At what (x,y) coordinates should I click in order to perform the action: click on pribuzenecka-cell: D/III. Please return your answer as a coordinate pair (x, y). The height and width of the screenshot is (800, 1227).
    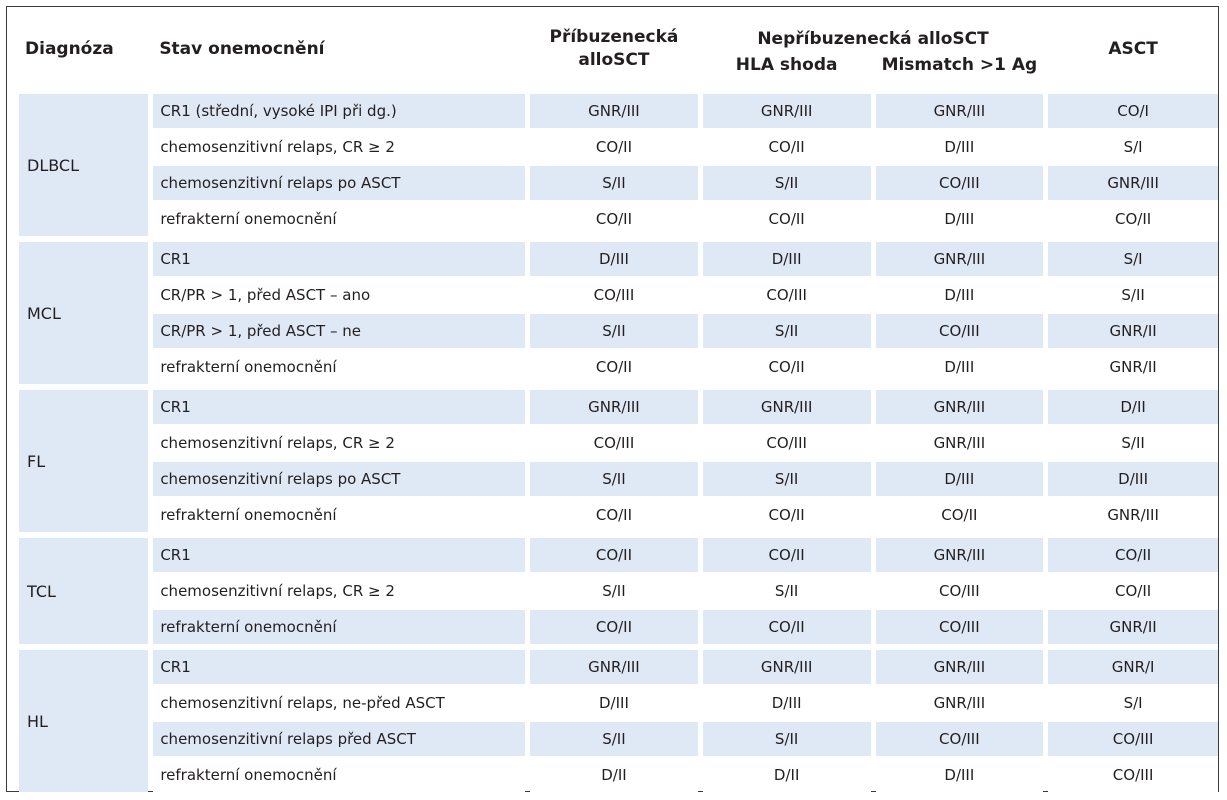
    Looking at the image, I should click on (614, 260).